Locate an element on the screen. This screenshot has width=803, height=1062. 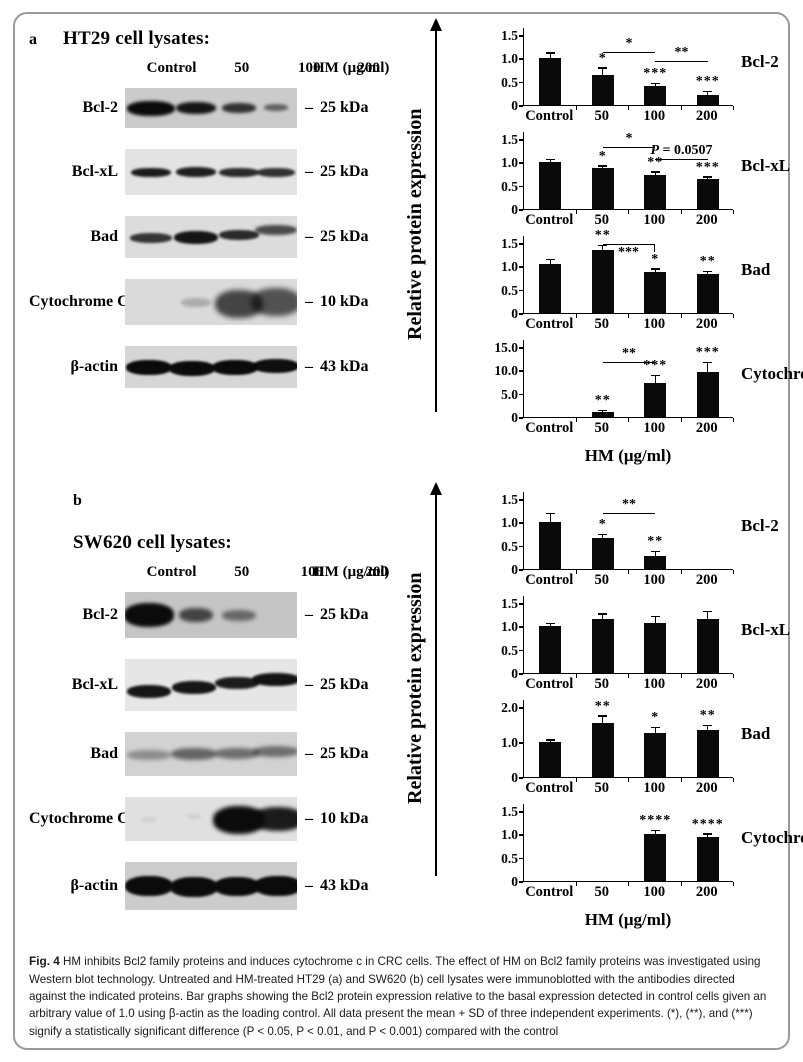
blot-row: Bad –25 kDa is located at coordinates (215, 237).